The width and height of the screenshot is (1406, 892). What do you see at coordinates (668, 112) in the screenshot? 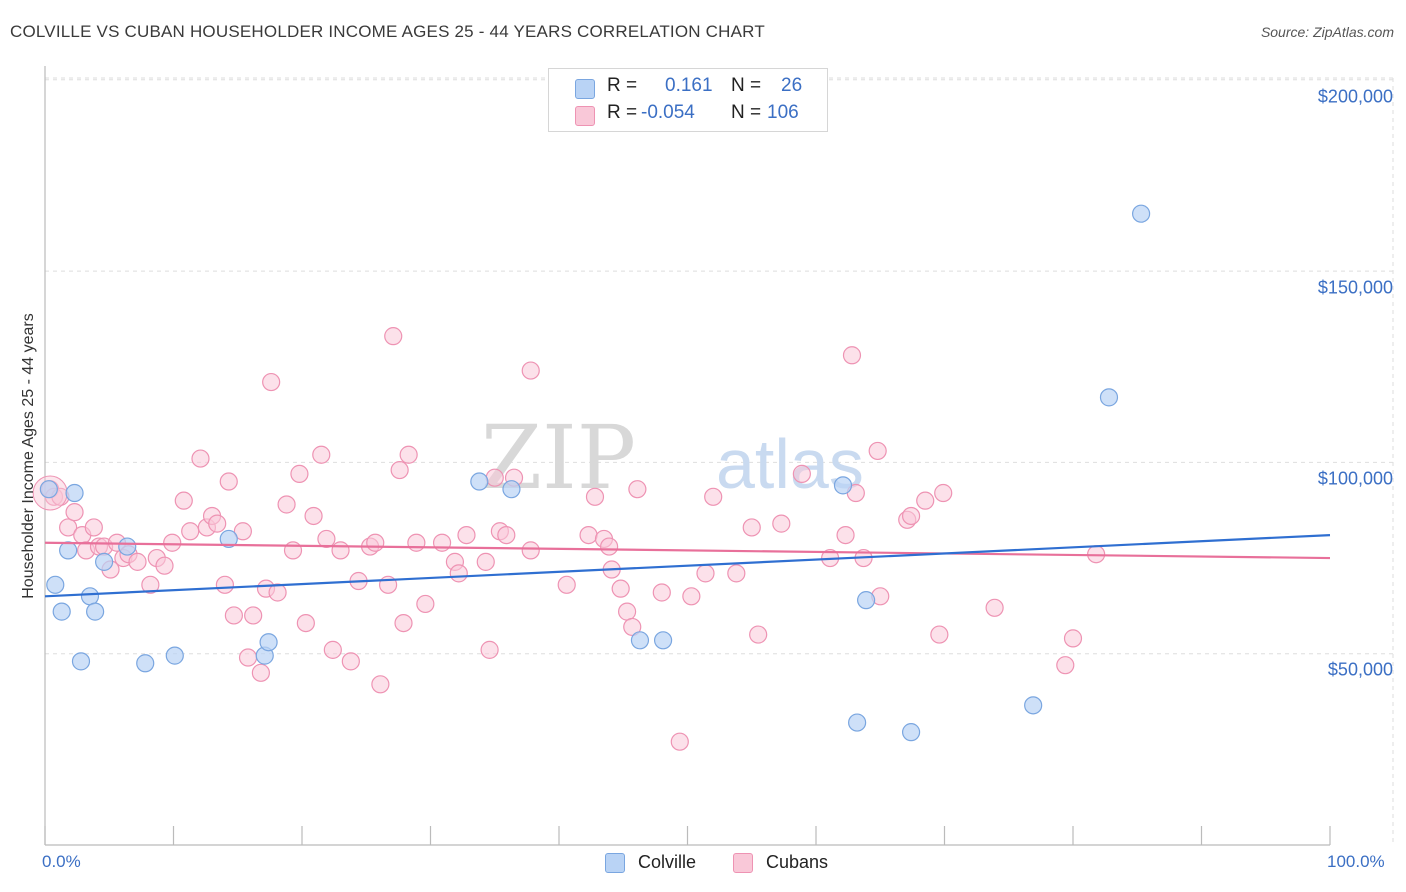
I see `legend-r-value: -0.054` at bounding box center [668, 112].